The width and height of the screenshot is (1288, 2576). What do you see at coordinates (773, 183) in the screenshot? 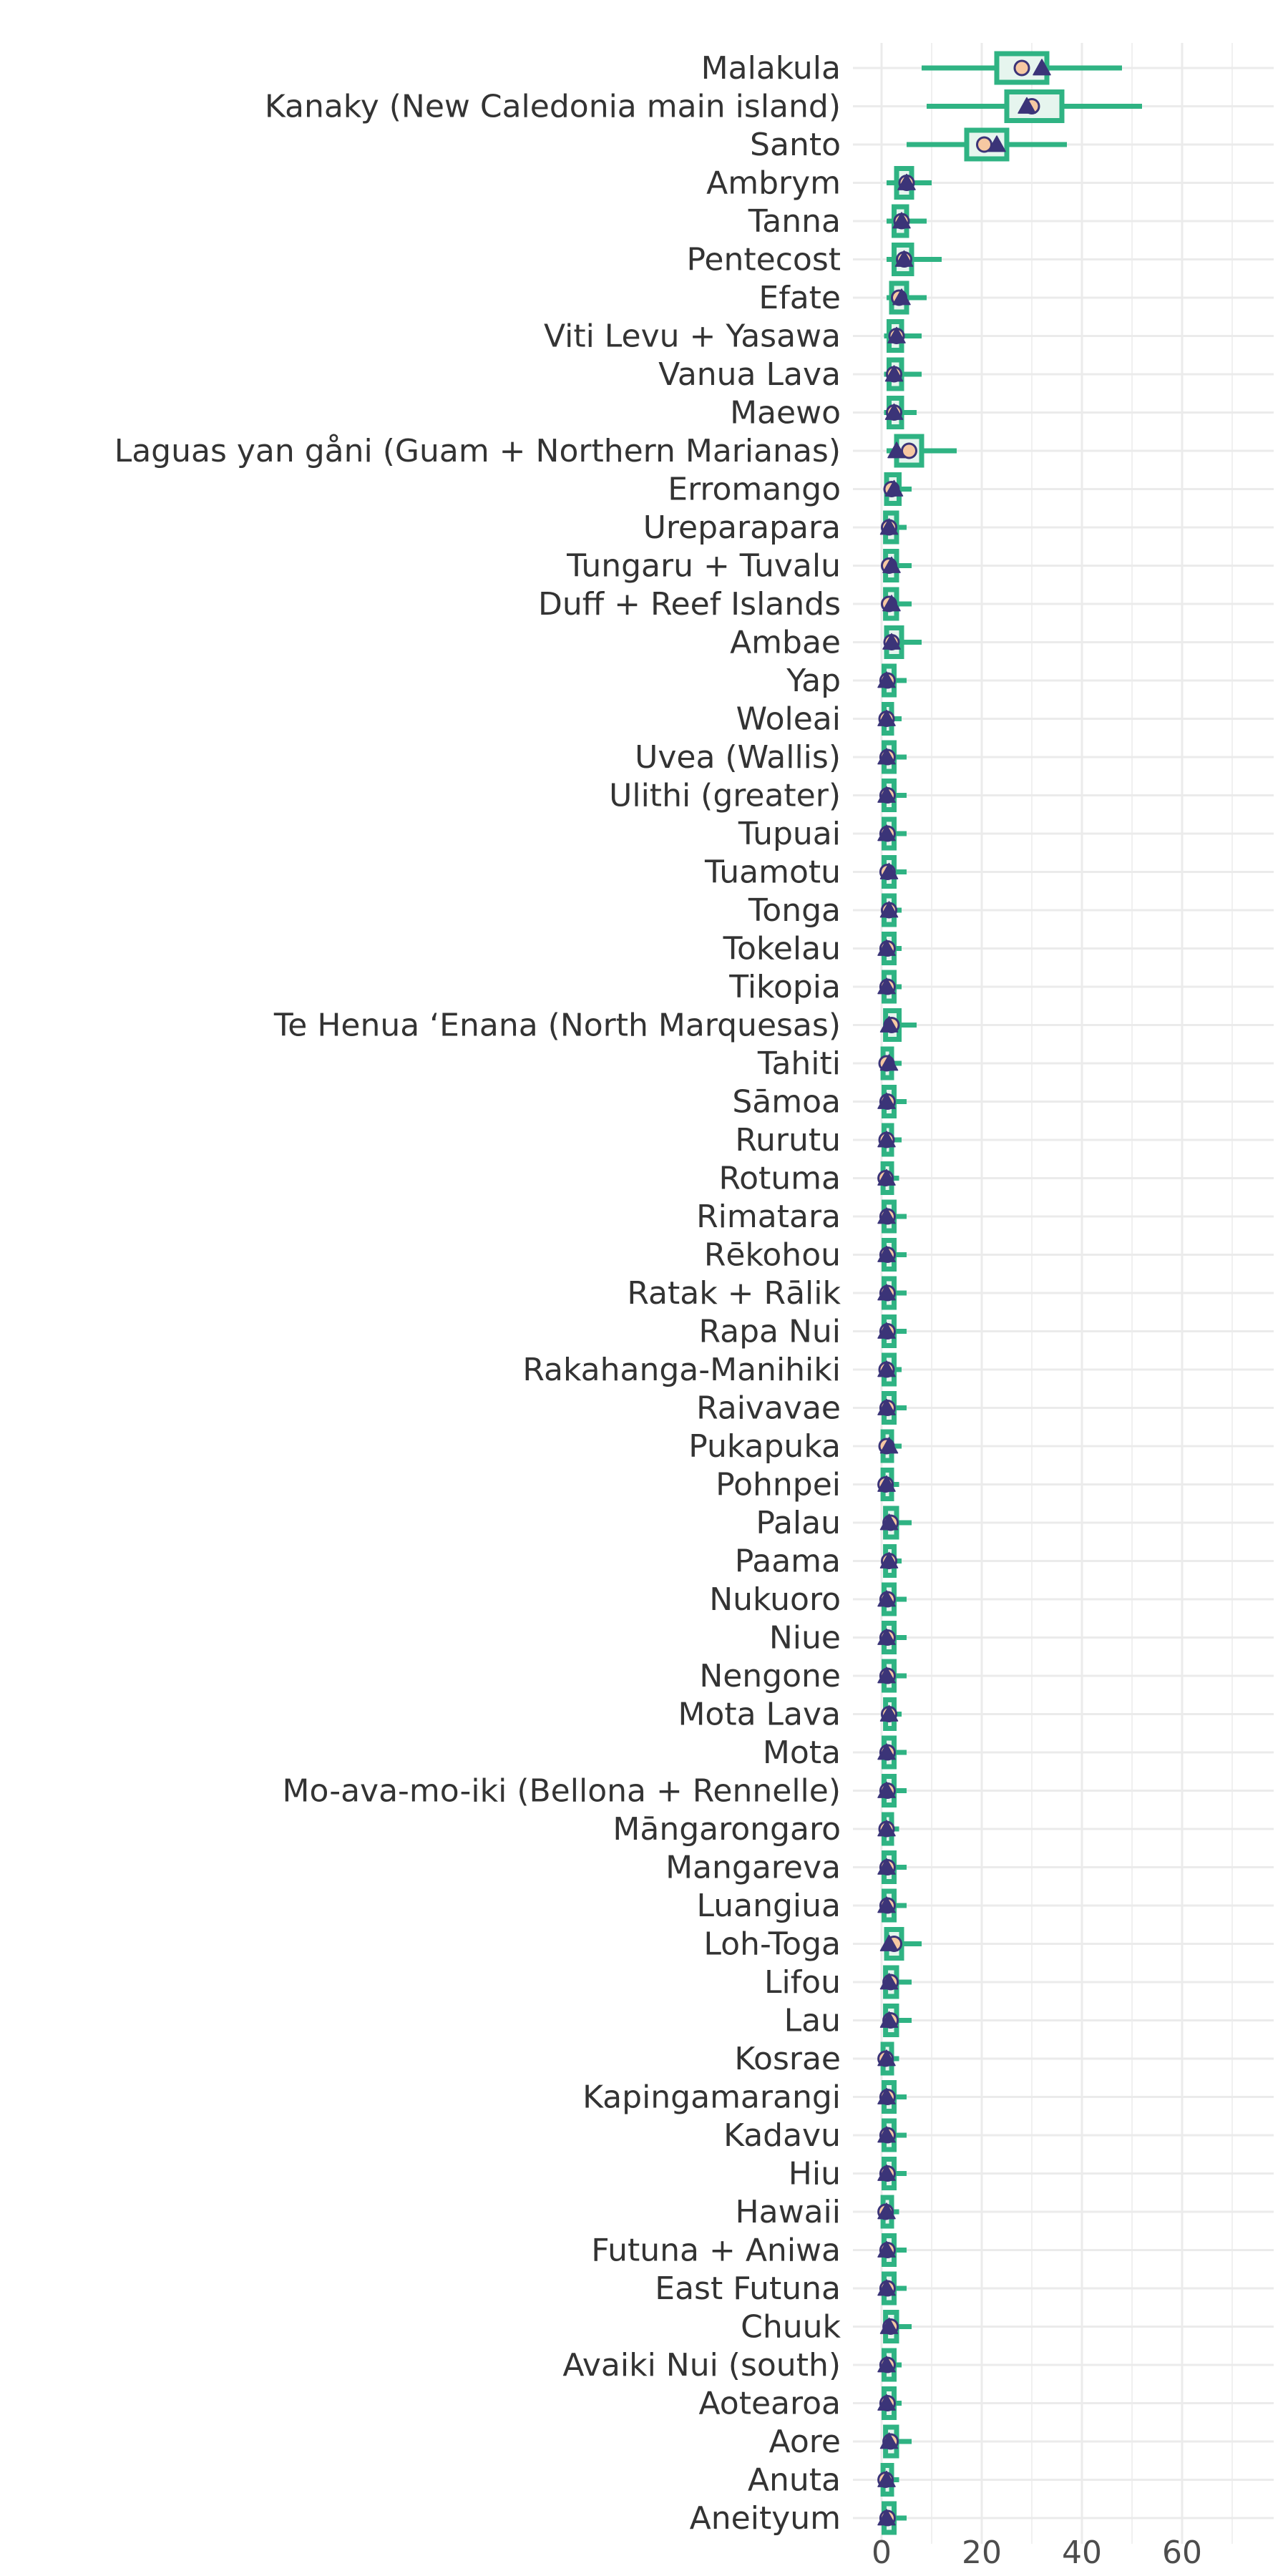
I see `category-label: Ambrym` at bounding box center [773, 183].